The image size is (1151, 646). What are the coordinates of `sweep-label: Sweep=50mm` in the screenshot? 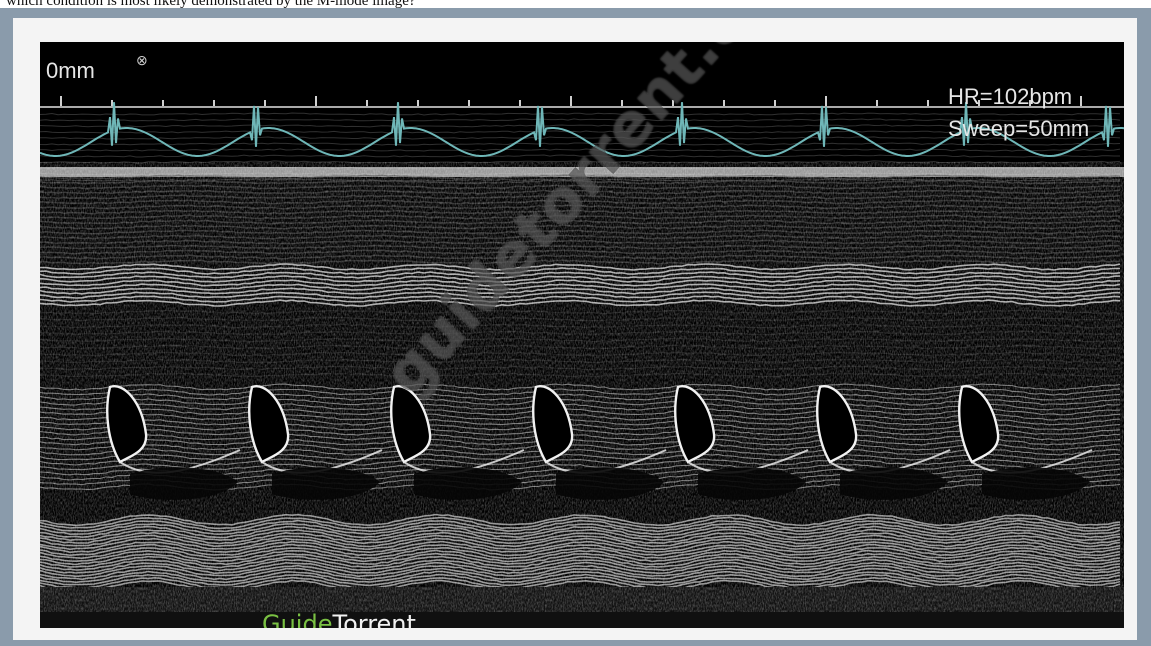 It's located at (1018, 129).